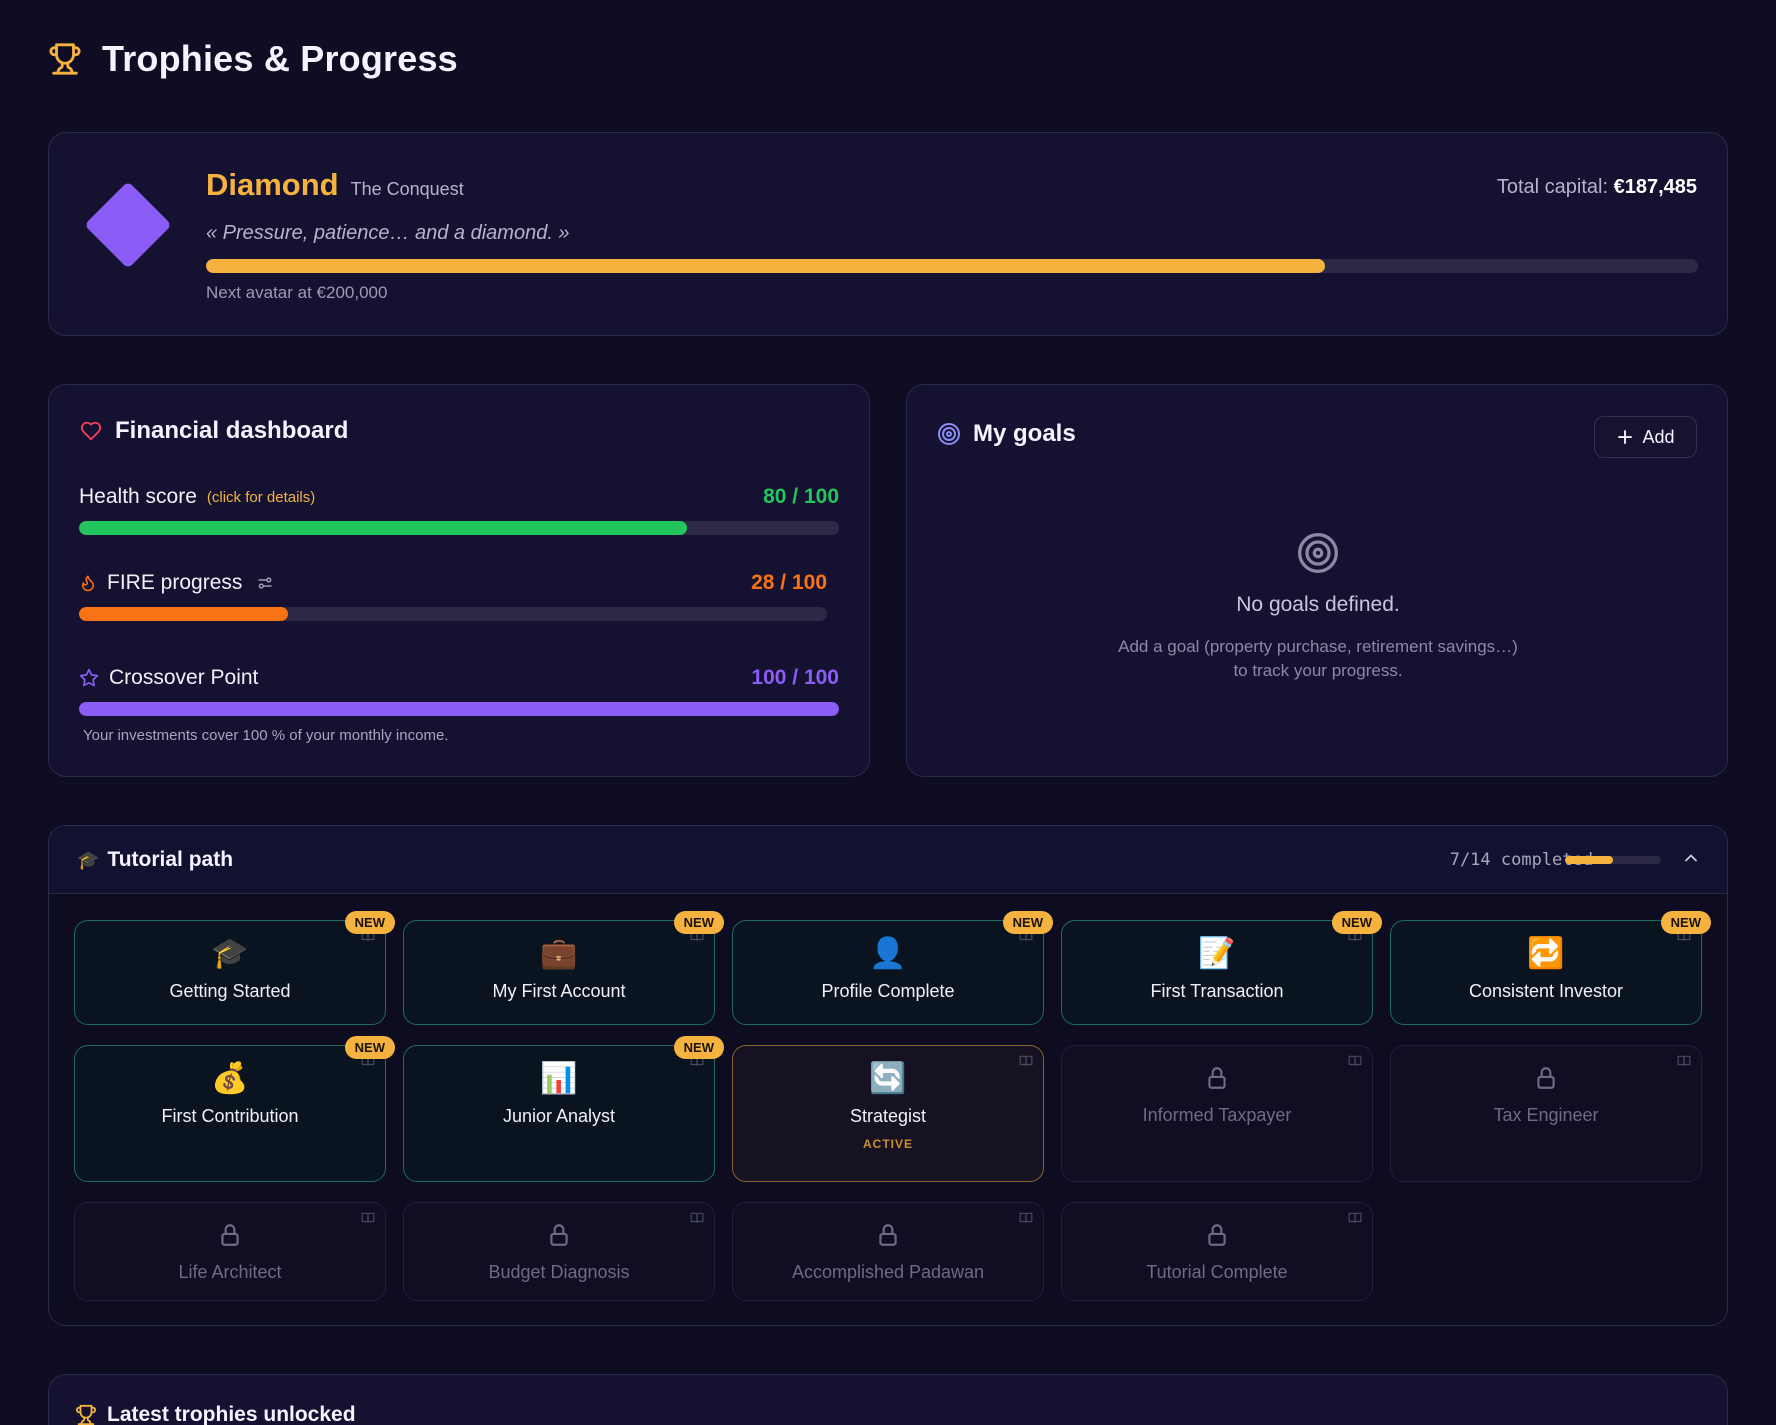  I want to click on financial-dashboard-header: Financial dashboard, so click(213, 431).